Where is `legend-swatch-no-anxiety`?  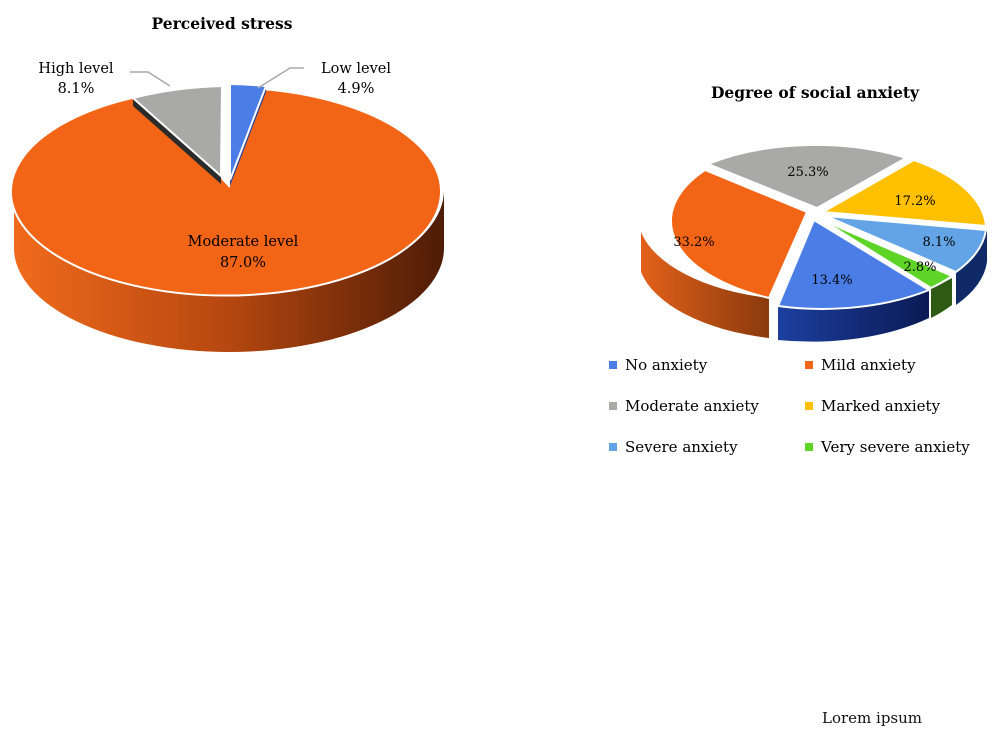 legend-swatch-no-anxiety is located at coordinates (613, 365).